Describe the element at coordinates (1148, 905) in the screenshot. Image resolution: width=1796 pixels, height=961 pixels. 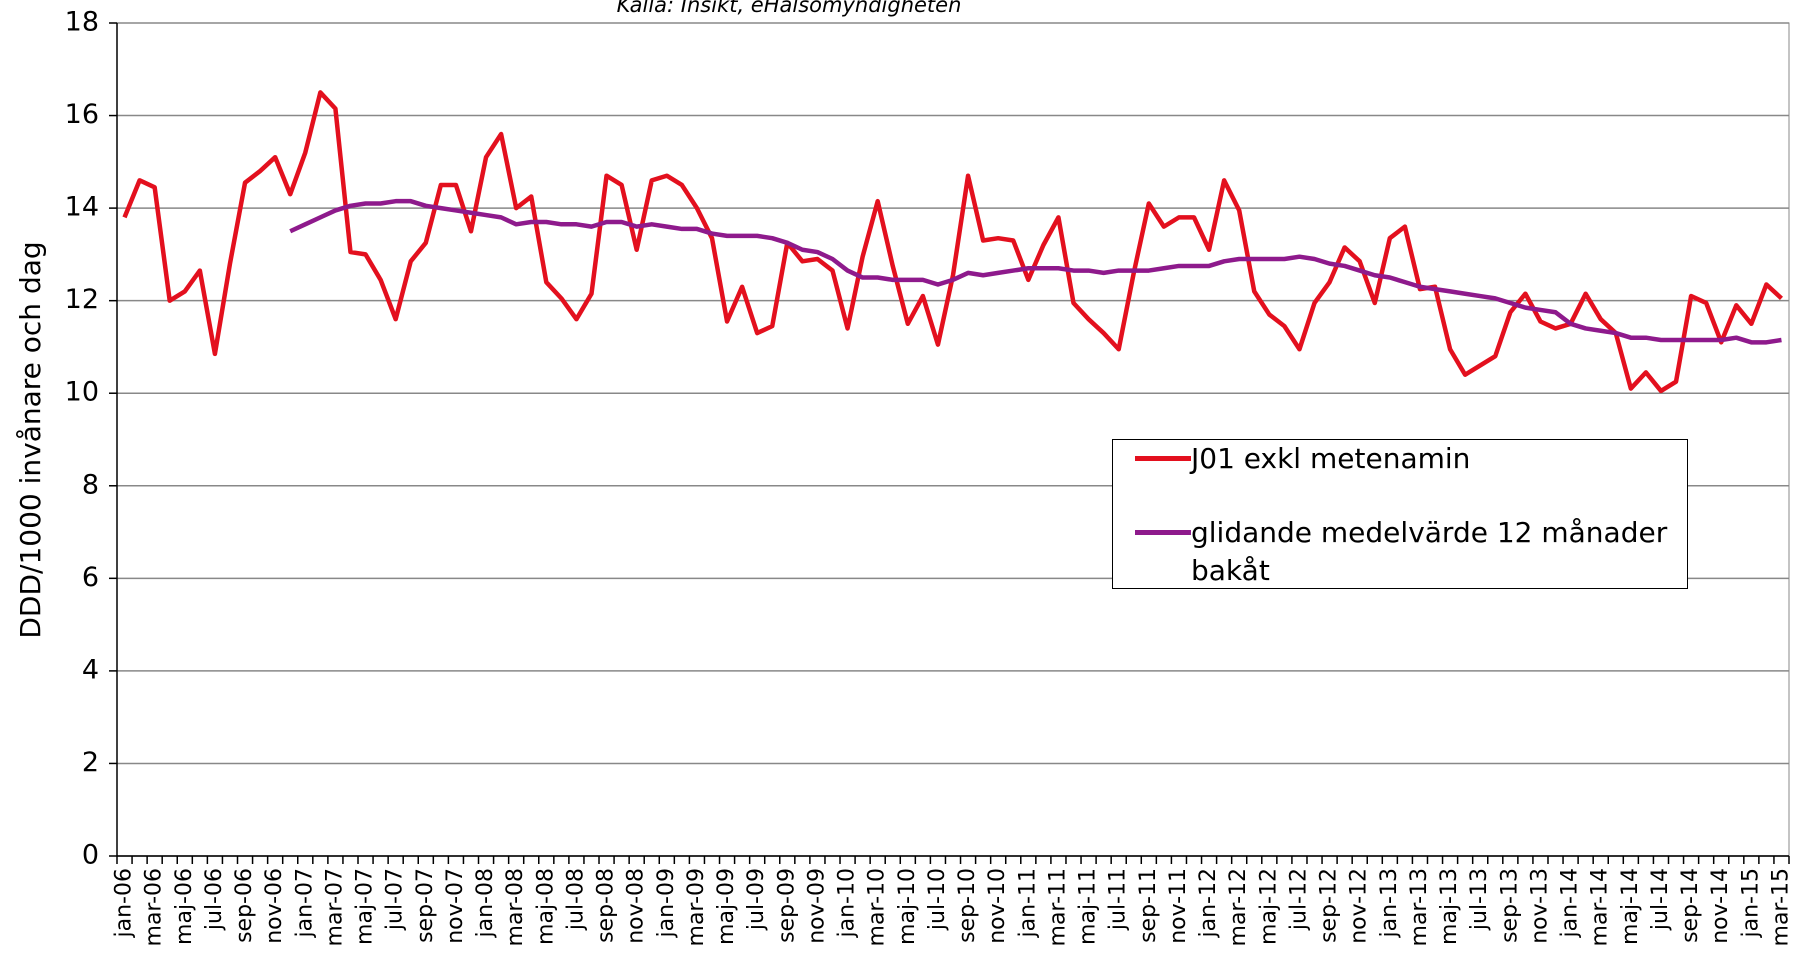
I see `x-tick-label: sep-11` at that location.